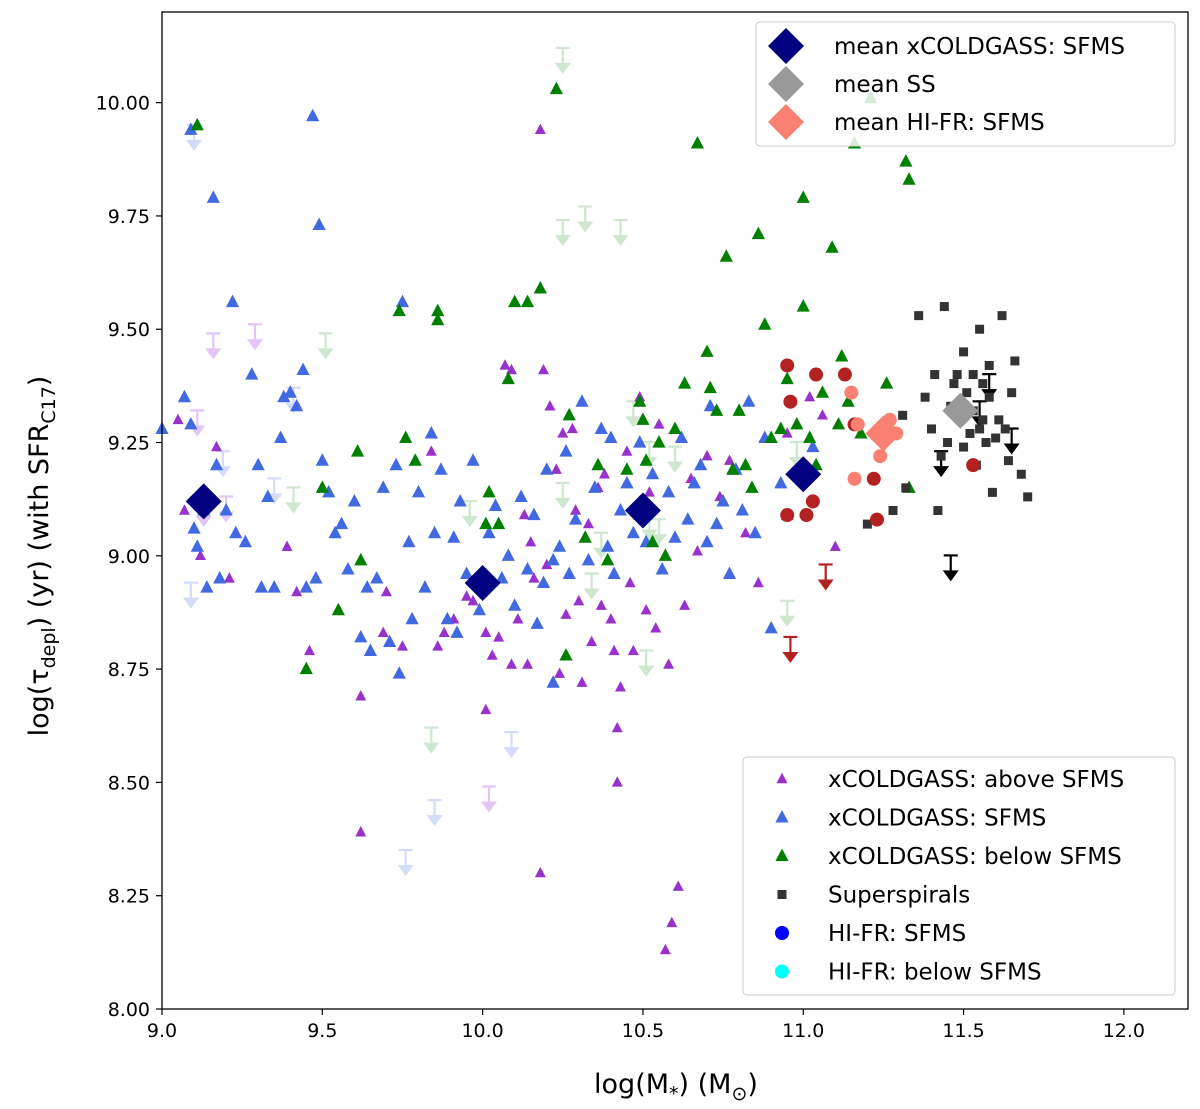 The width and height of the screenshot is (1200, 1109). What do you see at coordinates (129, 897) in the screenshot?
I see `y-tick-label: 8.25` at bounding box center [129, 897].